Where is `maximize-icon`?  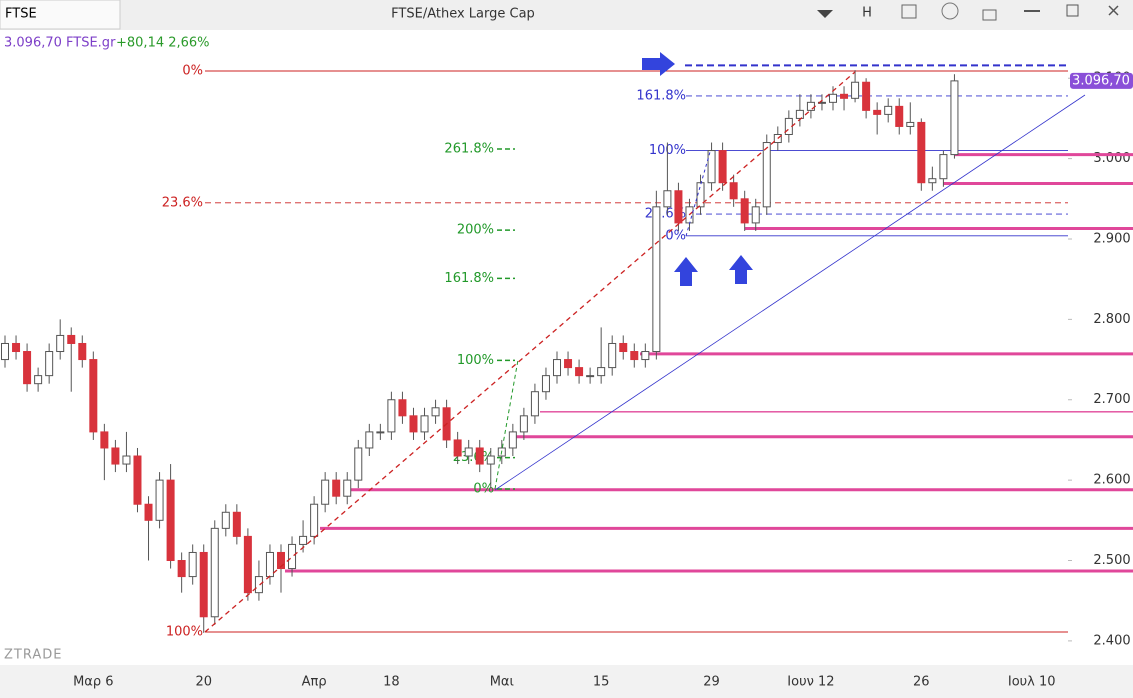 maximize-icon is located at coordinates (1072, 10).